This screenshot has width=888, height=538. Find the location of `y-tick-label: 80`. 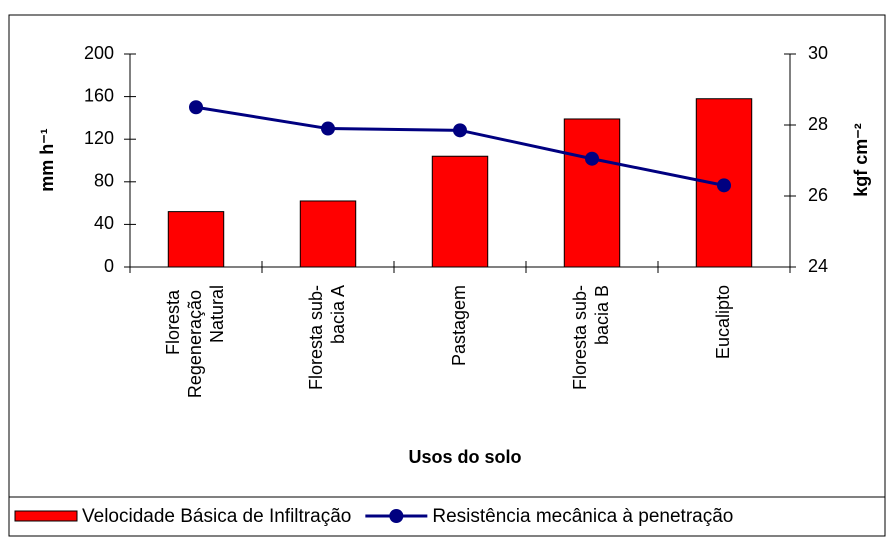

y-tick-label: 80 is located at coordinates (104, 181).